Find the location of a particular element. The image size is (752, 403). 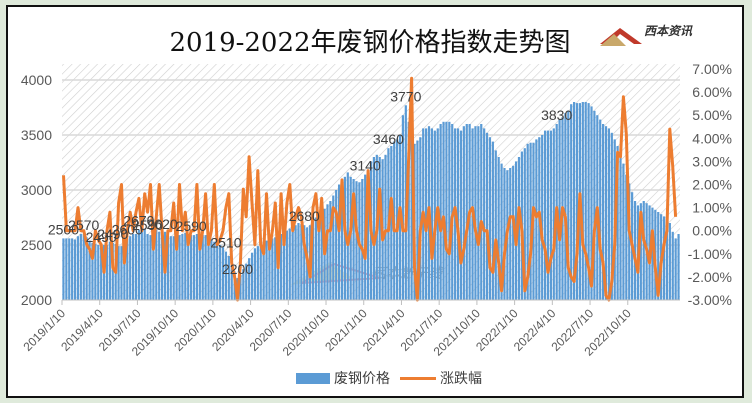

logo-mountain-icon is located at coordinates (621, 37).